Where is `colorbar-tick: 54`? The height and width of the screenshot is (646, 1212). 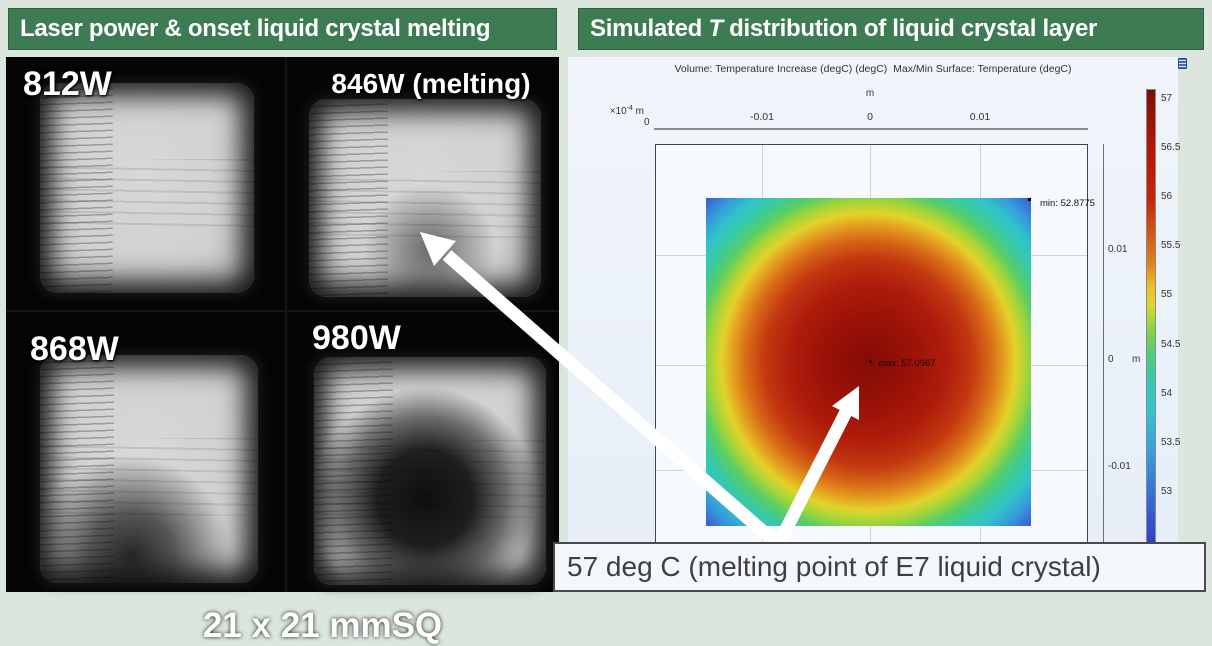 colorbar-tick: 54 is located at coordinates (1167, 393).